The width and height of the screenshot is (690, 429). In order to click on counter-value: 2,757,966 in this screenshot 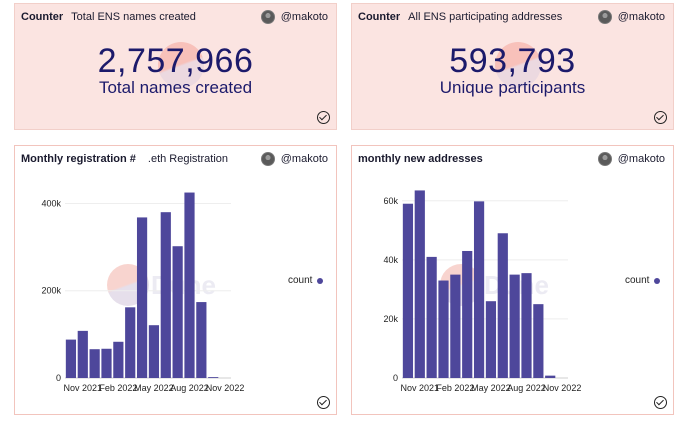, I will do `click(175, 61)`.